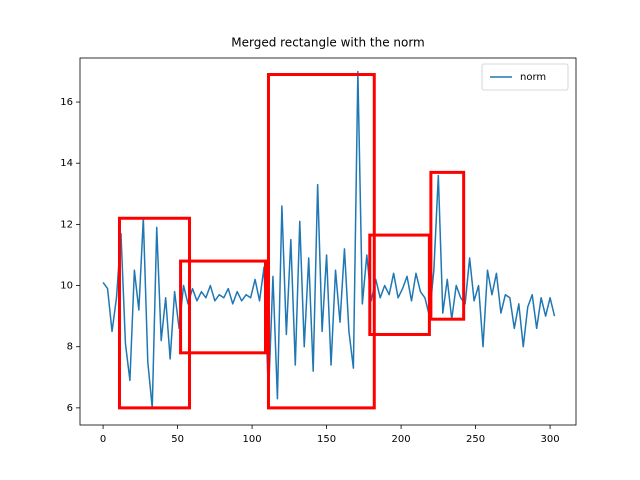 Image resolution: width=640 pixels, height=480 pixels. I want to click on y-tick-label: 8, so click(70, 347).